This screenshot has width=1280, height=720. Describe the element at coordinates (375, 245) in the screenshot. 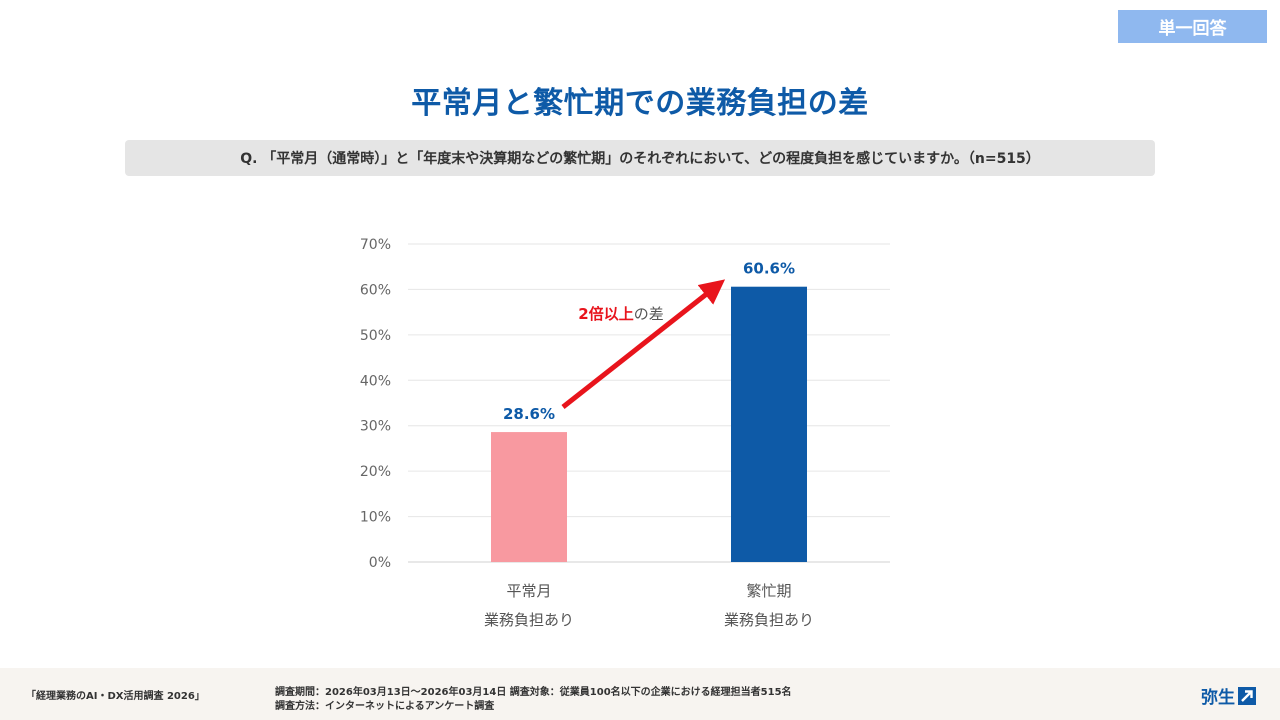

I see `y-tick-label: 70%` at that location.